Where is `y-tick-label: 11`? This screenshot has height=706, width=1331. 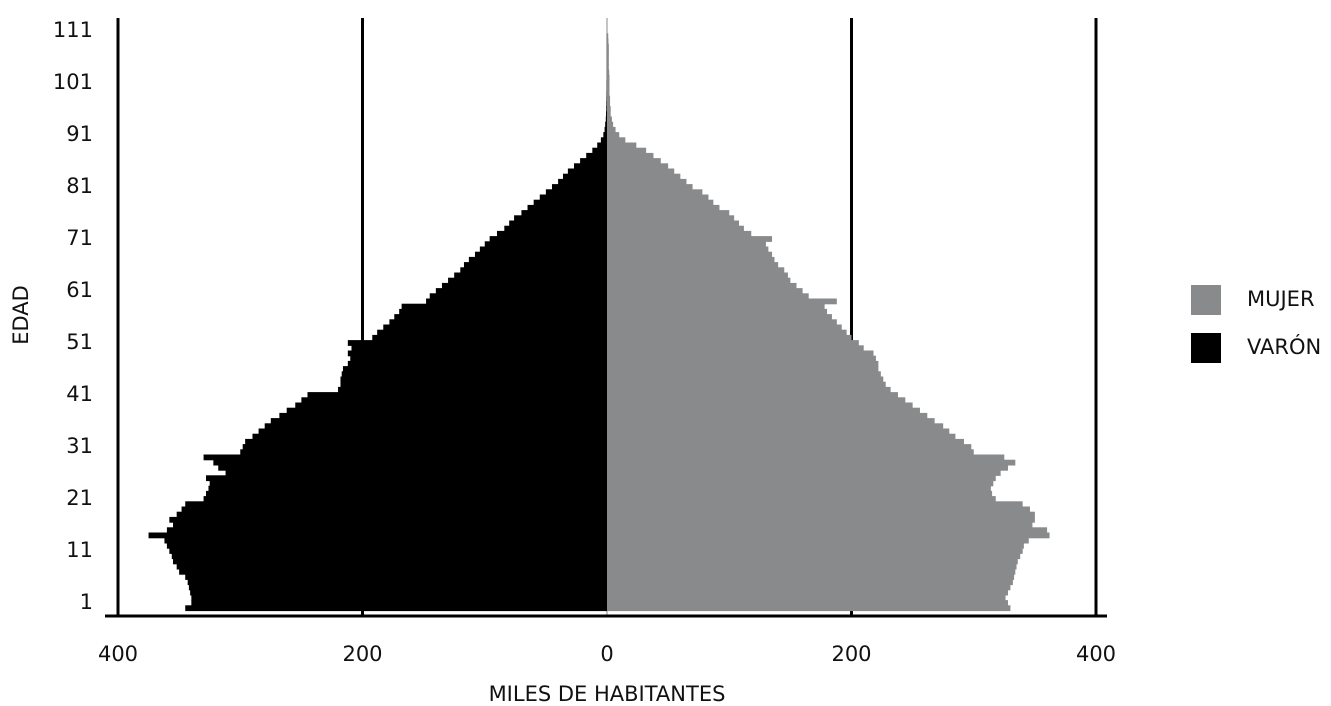 y-tick-label: 11 is located at coordinates (79, 550).